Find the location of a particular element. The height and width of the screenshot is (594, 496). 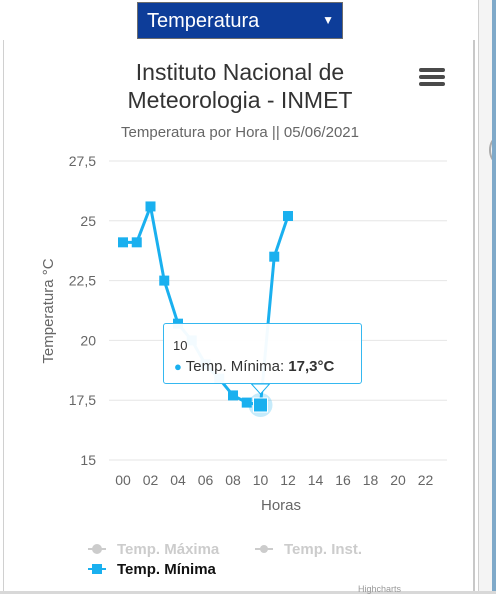

legend-item-temp-inst: Temp. Inst. is located at coordinates (323, 549).